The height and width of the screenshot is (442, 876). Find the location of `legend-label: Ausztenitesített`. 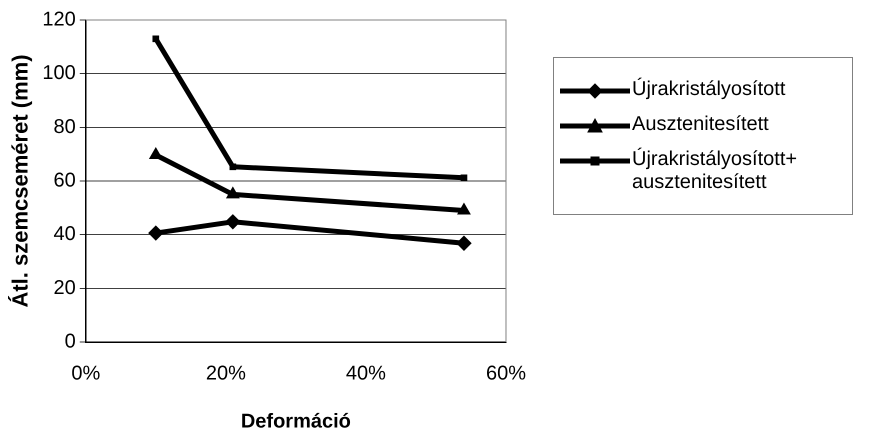

legend-label: Ausztenitesített is located at coordinates (701, 124).